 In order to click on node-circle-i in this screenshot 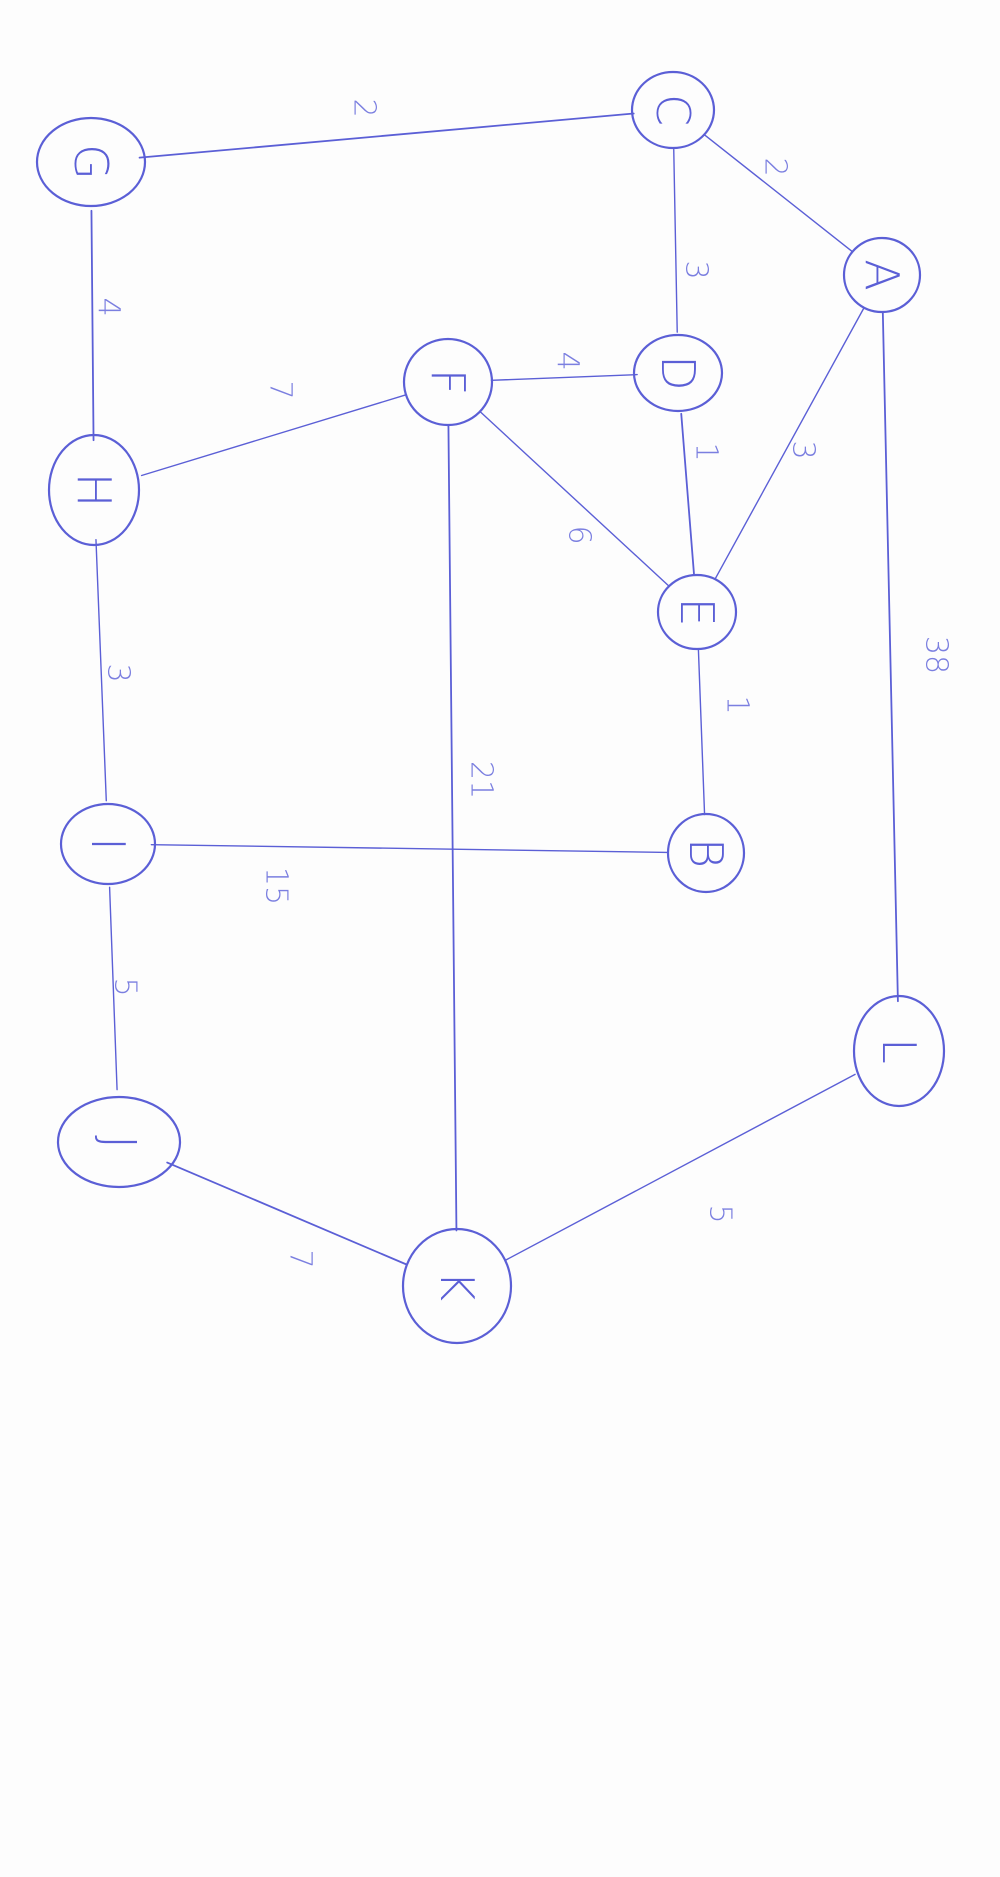, I will do `click(108, 844)`.